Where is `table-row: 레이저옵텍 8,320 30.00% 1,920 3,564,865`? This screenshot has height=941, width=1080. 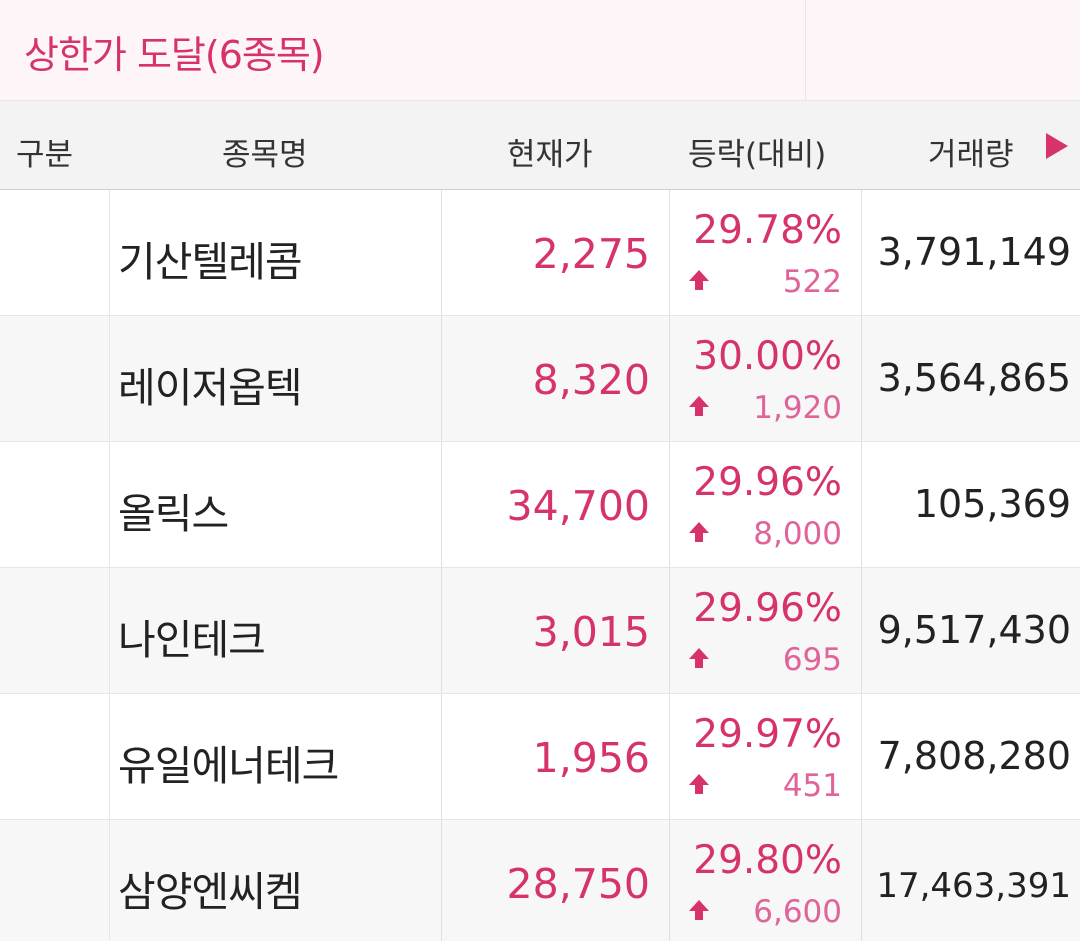 table-row: 레이저옵텍 8,320 30.00% 1,920 3,564,865 is located at coordinates (540, 379).